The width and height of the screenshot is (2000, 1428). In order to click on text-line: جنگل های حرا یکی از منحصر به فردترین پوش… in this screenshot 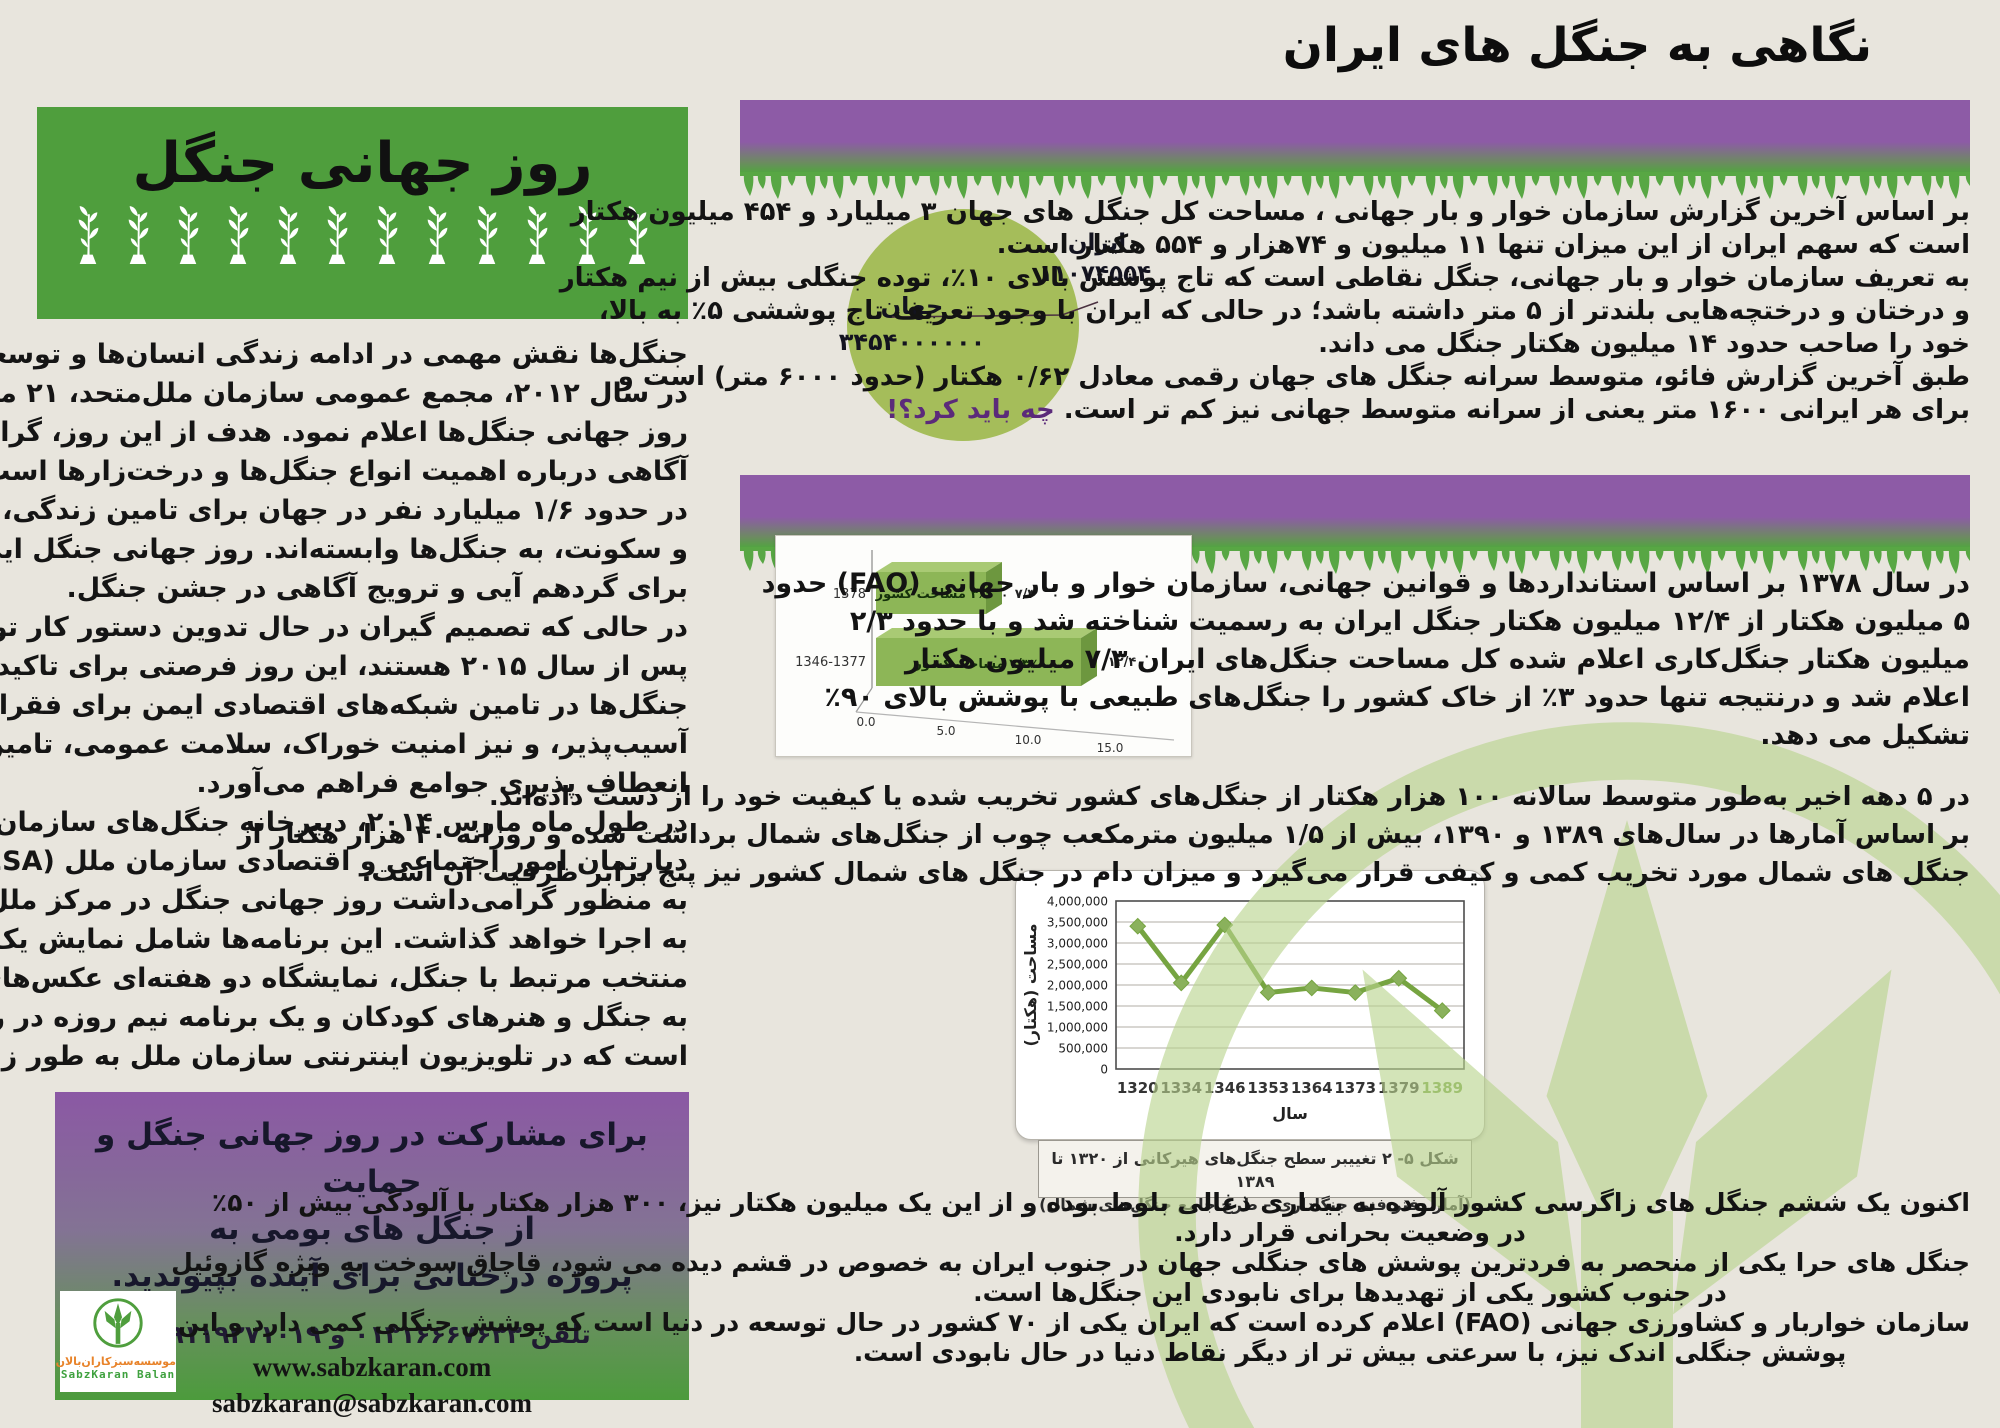, I will do `click(1070, 1262)`.